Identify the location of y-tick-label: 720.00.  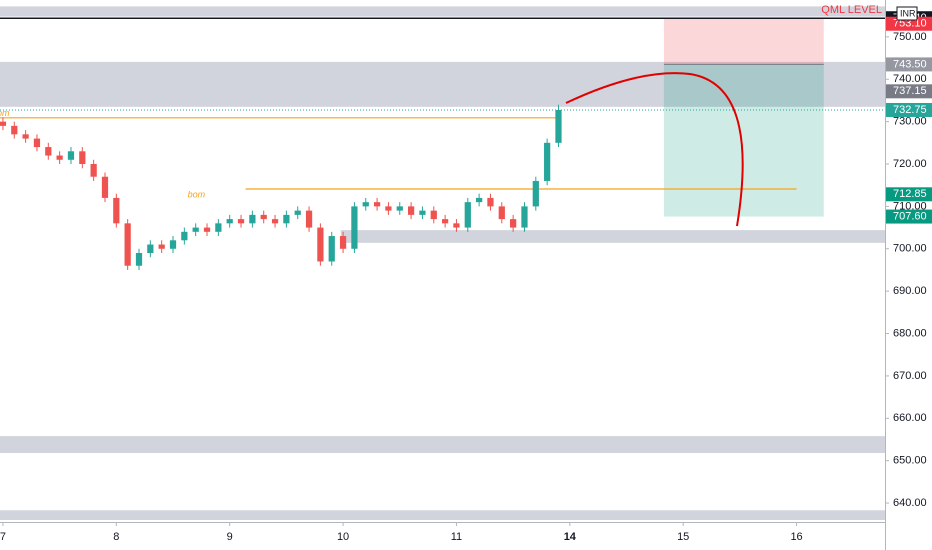
(910, 164).